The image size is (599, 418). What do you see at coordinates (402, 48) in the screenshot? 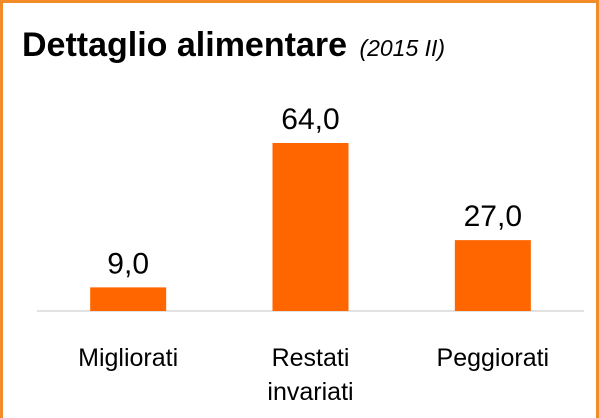
I see `chart-subtitle: (2015 II)` at bounding box center [402, 48].